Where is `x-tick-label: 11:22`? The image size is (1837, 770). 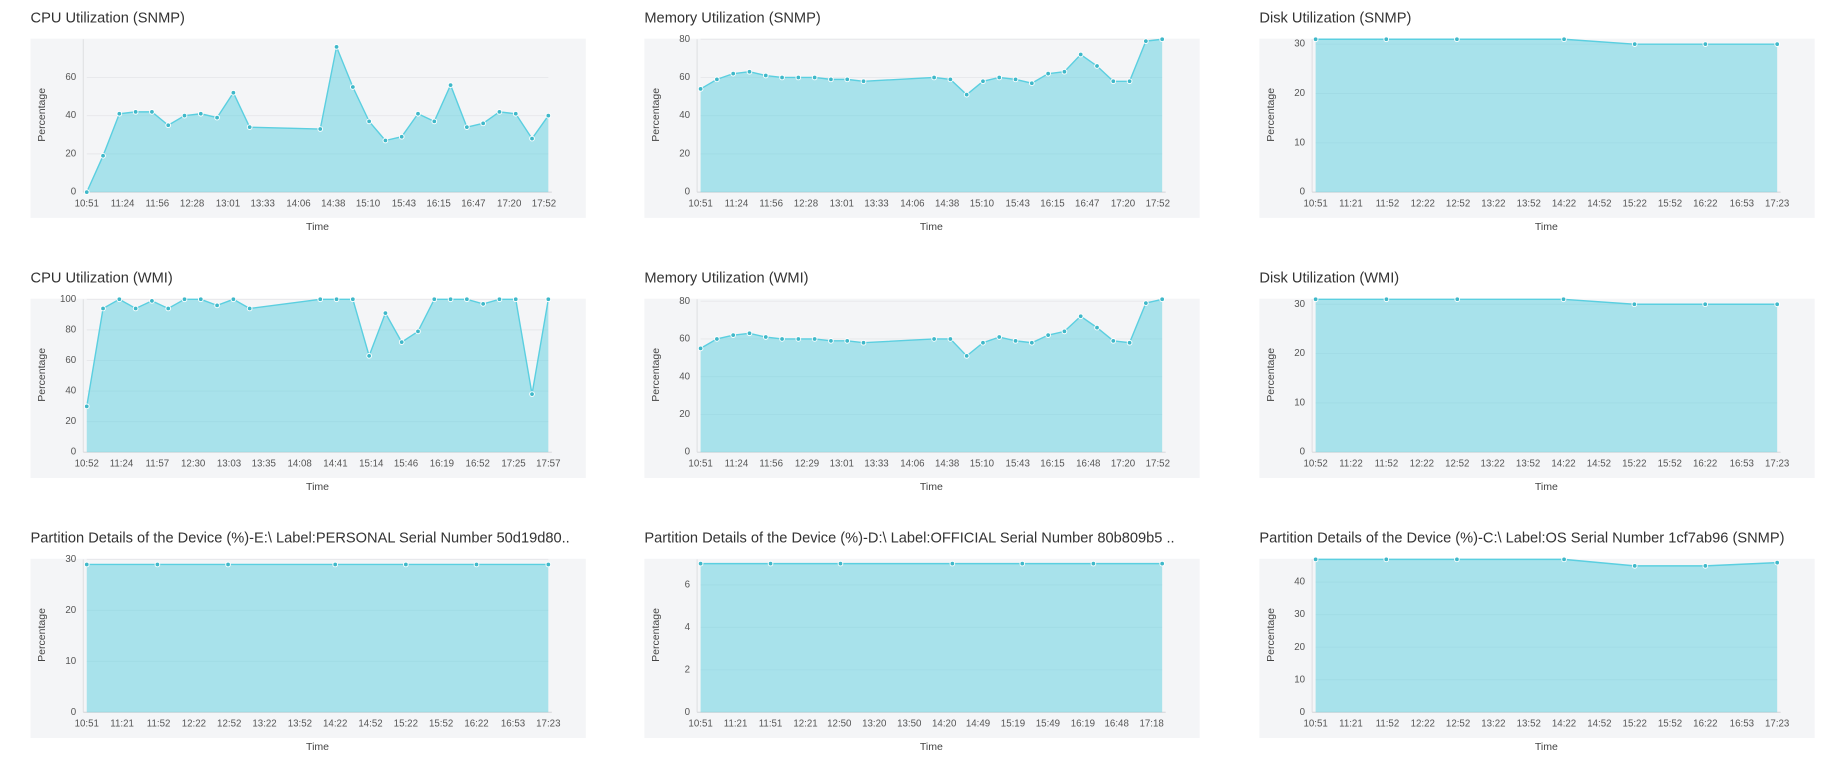
x-tick-label: 11:22 is located at coordinates (1351, 463).